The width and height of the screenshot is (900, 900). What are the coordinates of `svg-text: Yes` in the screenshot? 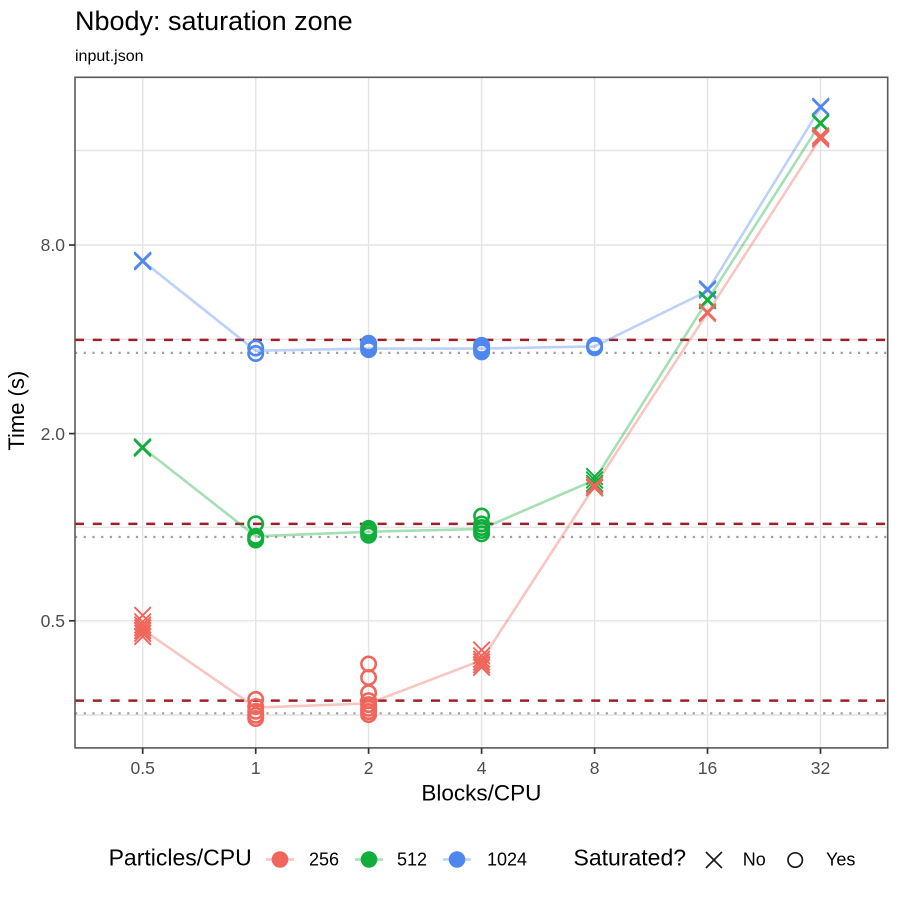 It's located at (840, 860).